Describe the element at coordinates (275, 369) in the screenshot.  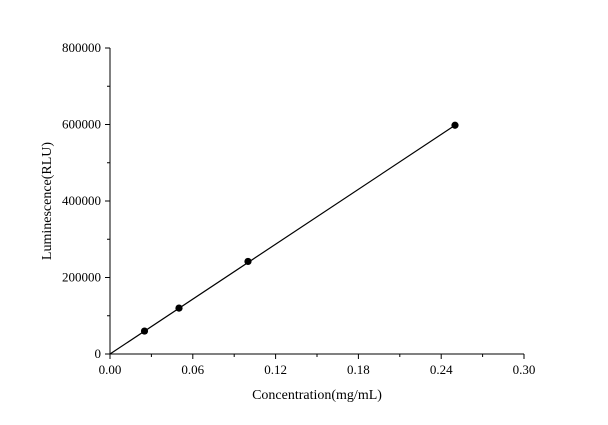
I see `x-tick-label: 0.12` at that location.